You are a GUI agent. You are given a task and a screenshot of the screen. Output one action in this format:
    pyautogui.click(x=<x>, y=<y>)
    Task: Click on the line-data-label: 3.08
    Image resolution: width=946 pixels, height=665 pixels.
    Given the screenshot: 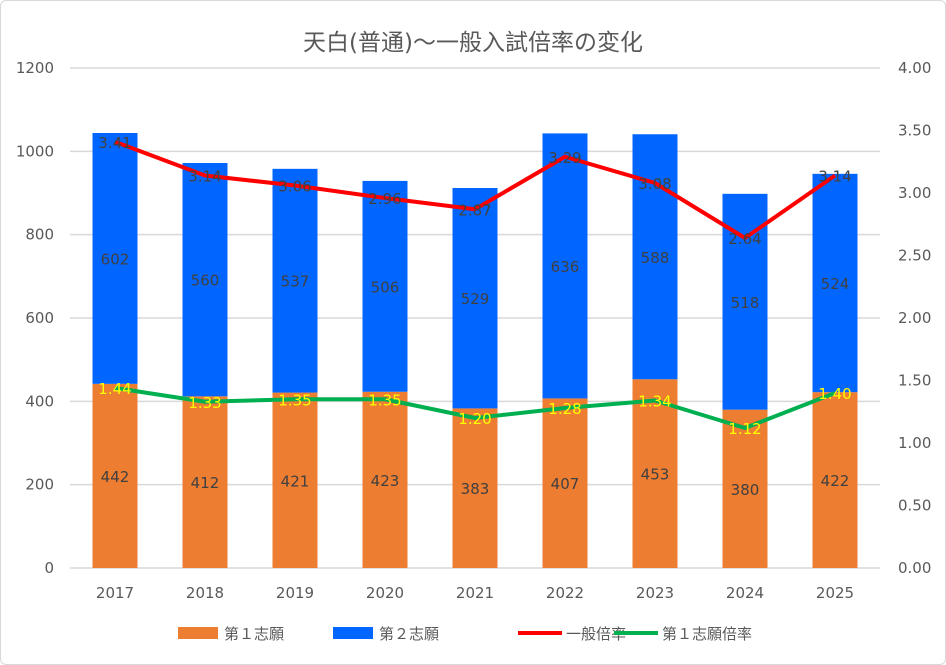 What is the action you would take?
    pyautogui.click(x=654, y=184)
    